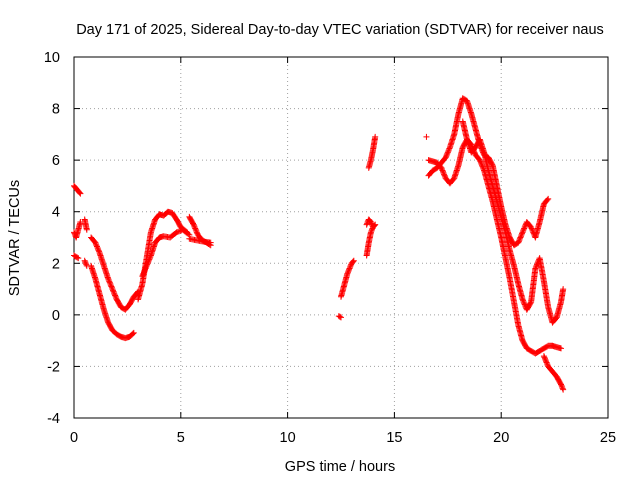  Describe the element at coordinates (608, 438) in the screenshot. I see `x-tick-label: 25` at that location.